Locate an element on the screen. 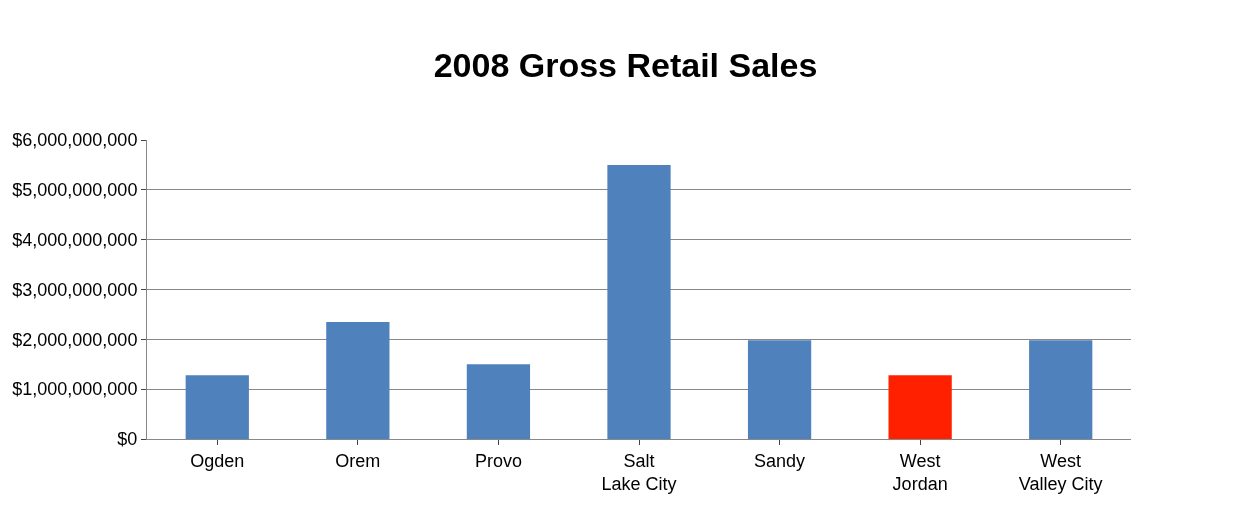 The width and height of the screenshot is (1251, 529). y-tick-label: $5,000,000,000 is located at coordinates (75, 190).